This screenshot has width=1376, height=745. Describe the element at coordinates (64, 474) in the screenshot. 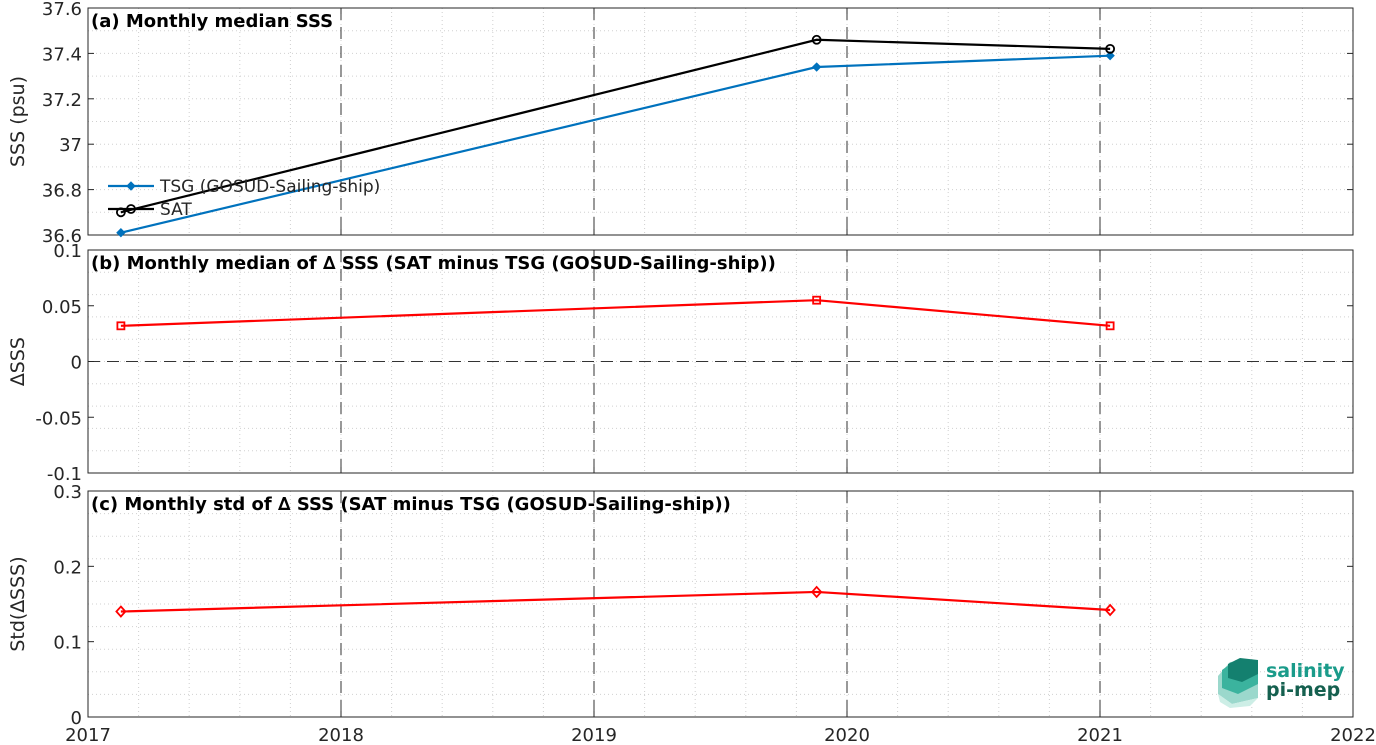

I see `y-tick-label: -0.1` at that location.